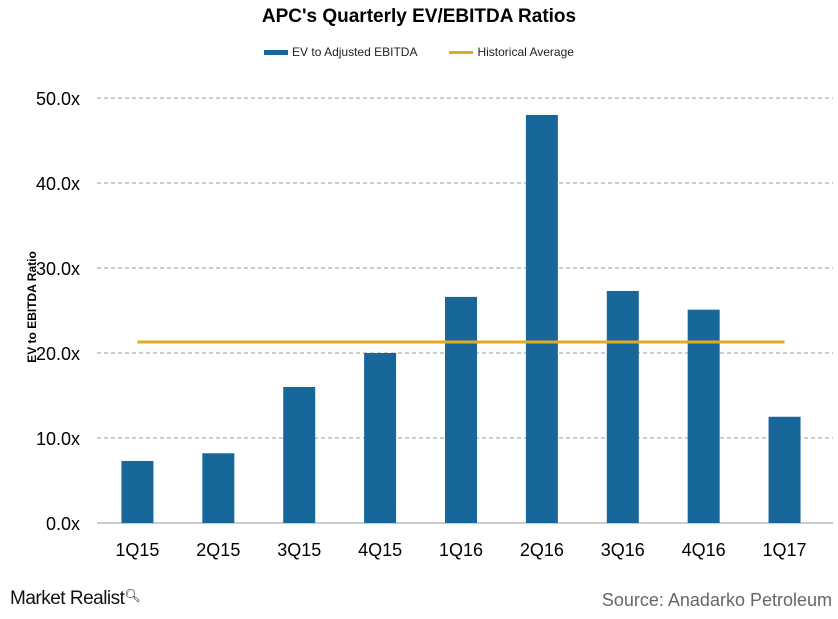 The width and height of the screenshot is (838, 619). I want to click on x-tick-label: 4Q15, so click(380, 550).